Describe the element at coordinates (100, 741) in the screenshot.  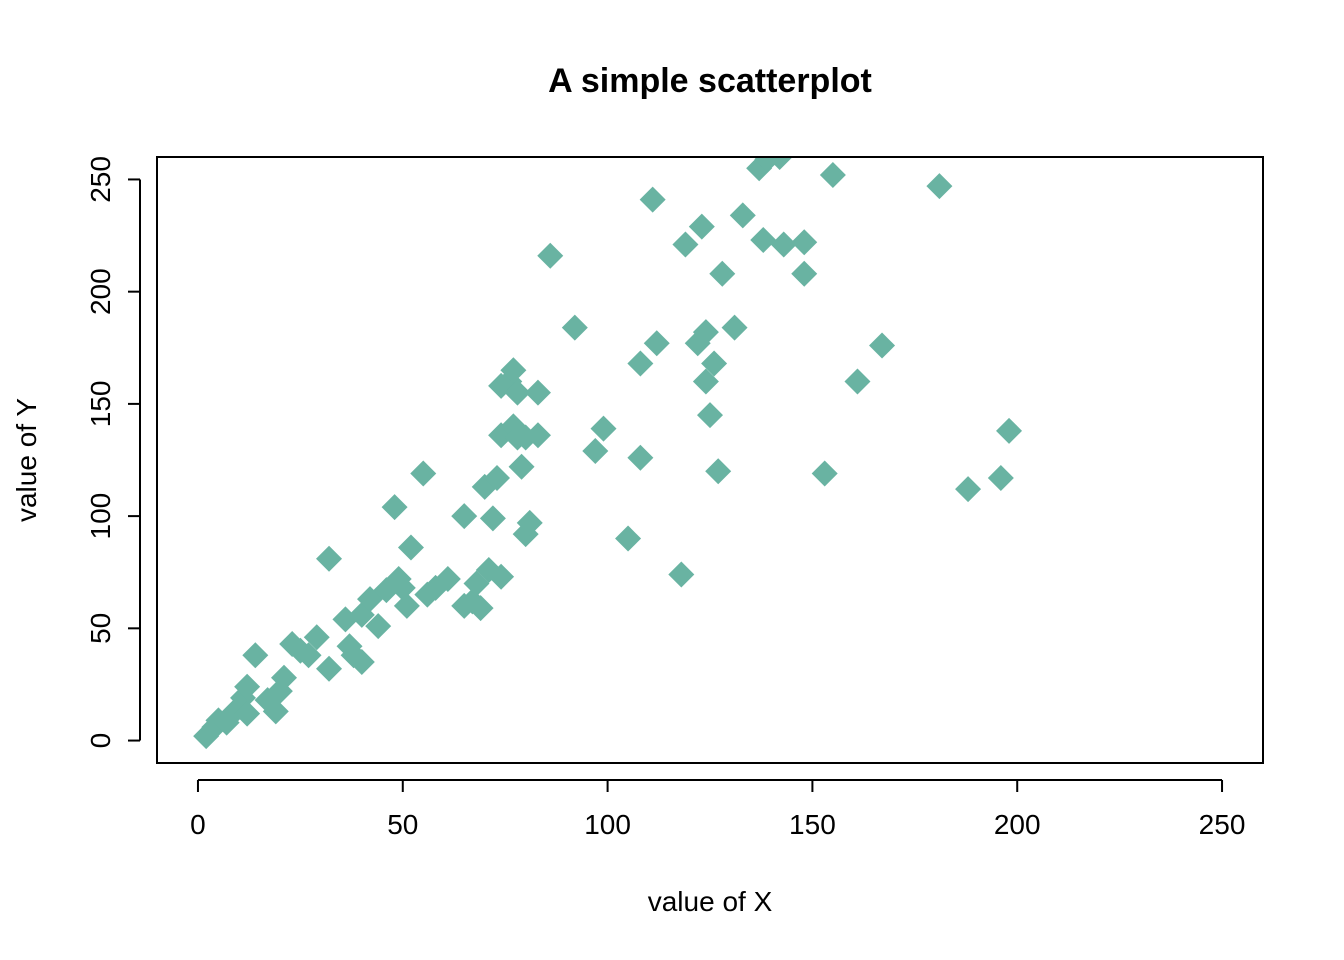
I see `y-tick-label: 0` at that location.